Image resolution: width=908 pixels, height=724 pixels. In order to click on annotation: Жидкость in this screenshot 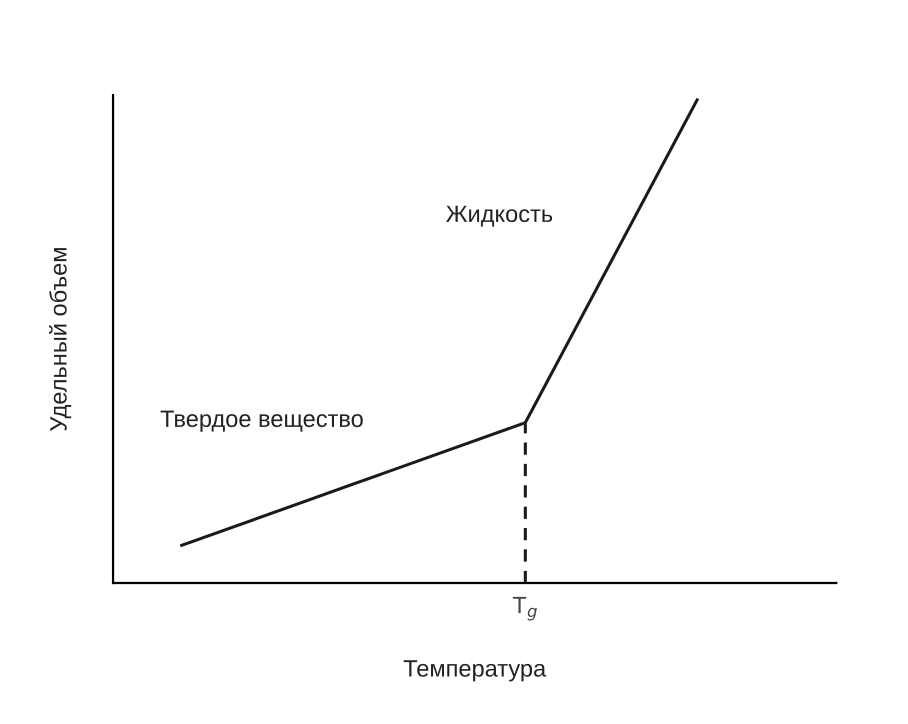, I will do `click(499, 216)`.